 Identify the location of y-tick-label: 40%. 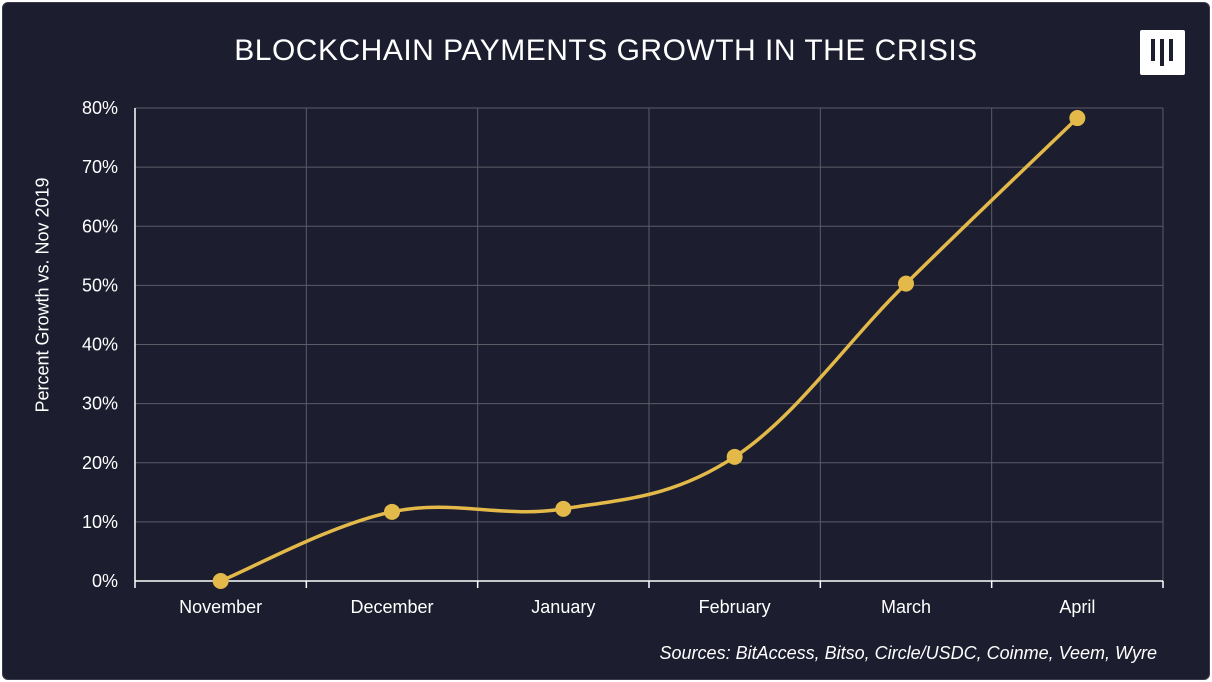
(100, 345).